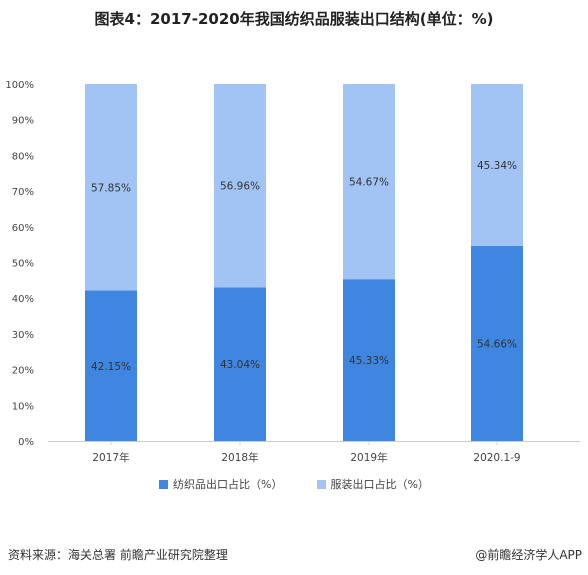 This screenshot has width=588, height=575. I want to click on legend: 纺织品出口占比（%） 服装出口占比（%）, so click(294, 484).